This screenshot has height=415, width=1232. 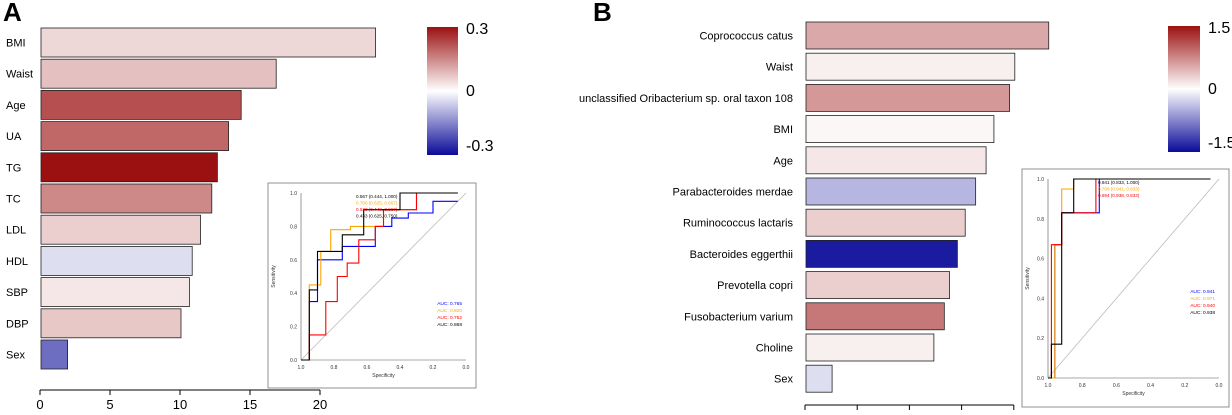 I want to click on category-label: Choline, so click(x=774, y=349).